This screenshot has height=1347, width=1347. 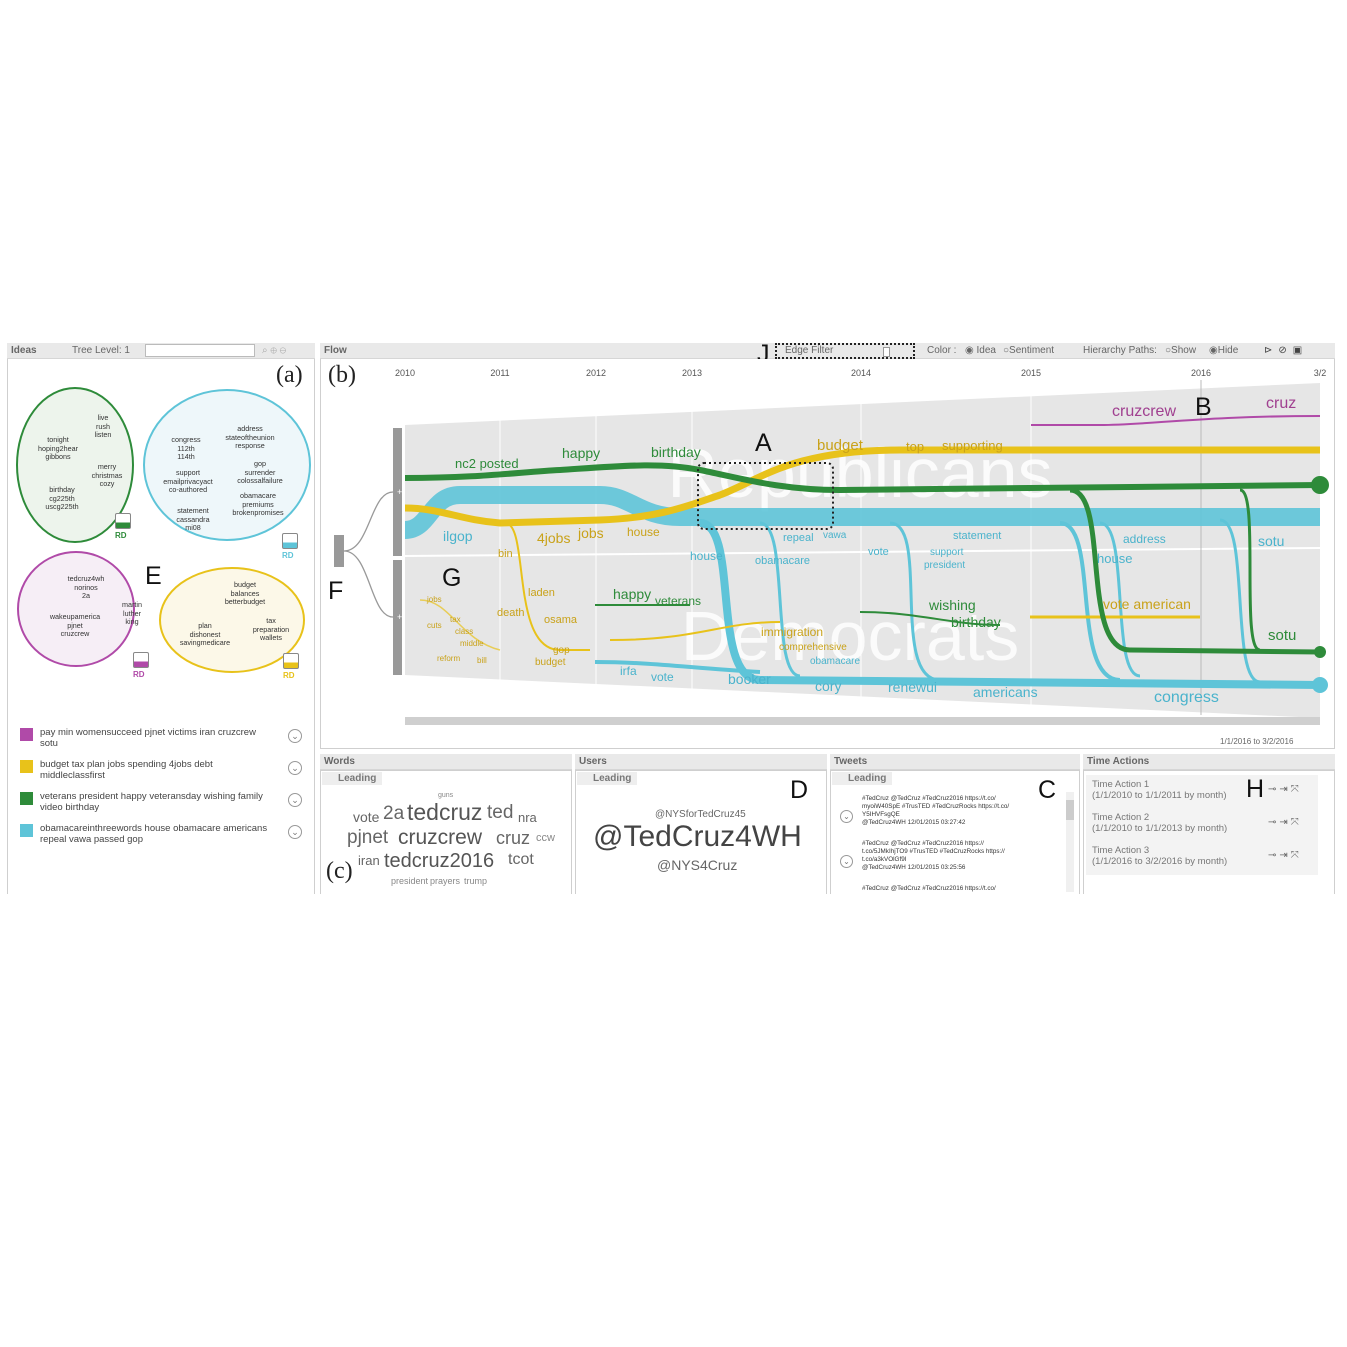 What do you see at coordinates (1005, 692) in the screenshot?
I see `flow-word: americans` at bounding box center [1005, 692].